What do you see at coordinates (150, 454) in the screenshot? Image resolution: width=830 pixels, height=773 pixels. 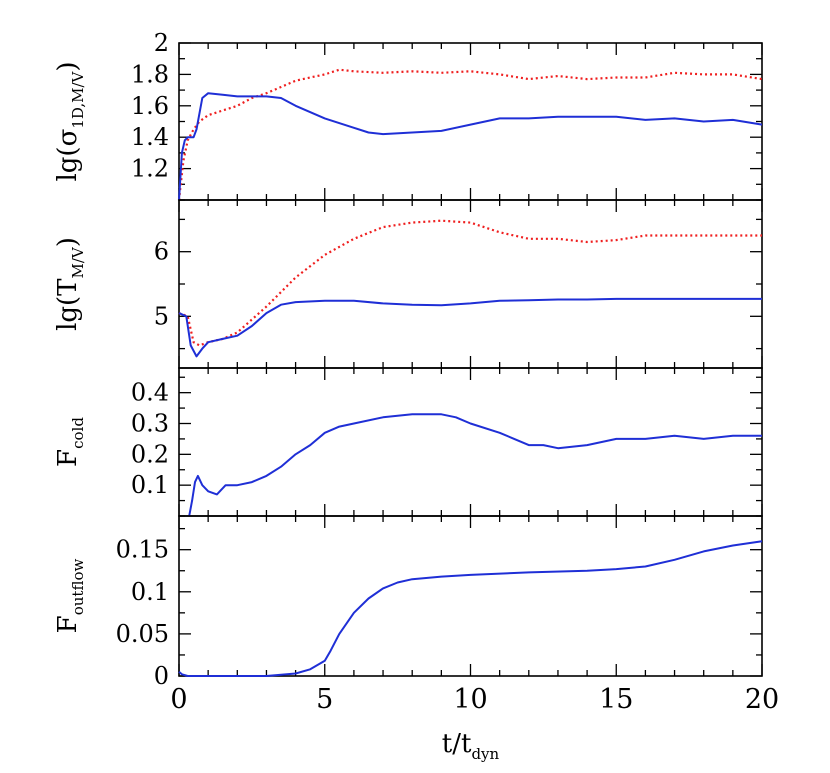 I see `y-tick-label: 0.2` at bounding box center [150, 454].